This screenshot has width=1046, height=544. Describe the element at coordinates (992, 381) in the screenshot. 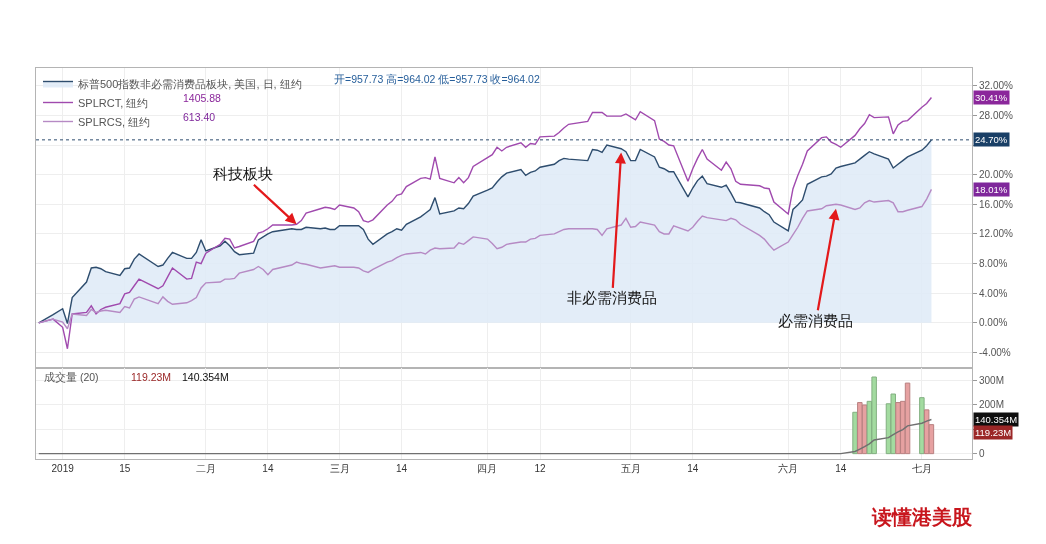

I see `y-tick-label: 300M` at that location.